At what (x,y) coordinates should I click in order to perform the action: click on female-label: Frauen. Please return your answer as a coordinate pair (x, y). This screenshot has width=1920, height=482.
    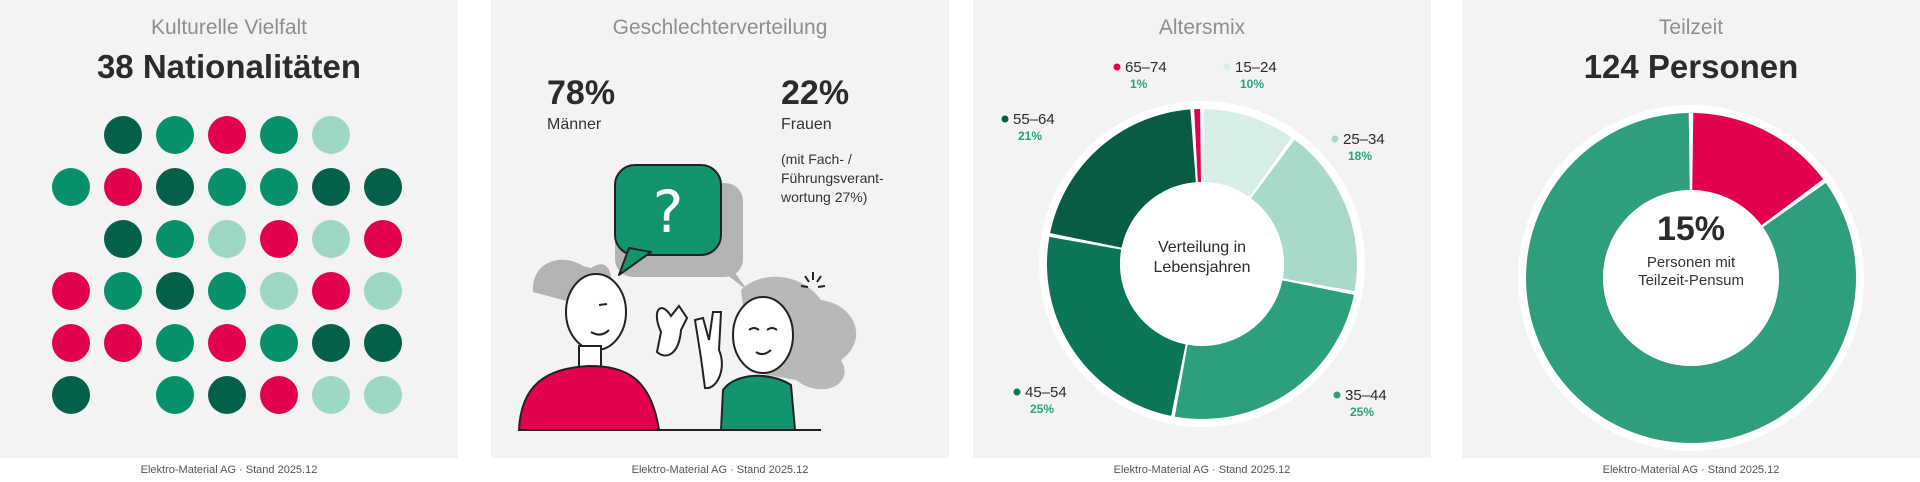
    Looking at the image, I should click on (806, 124).